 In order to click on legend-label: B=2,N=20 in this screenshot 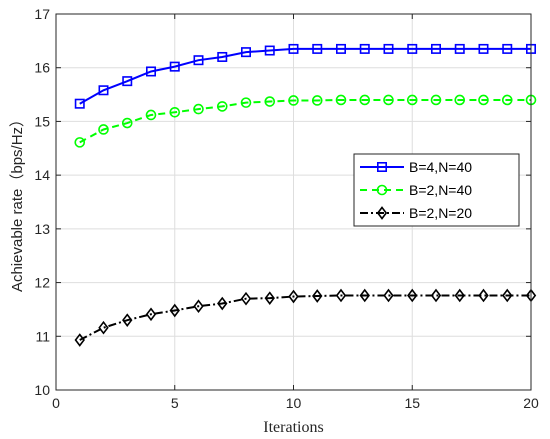, I will do `click(440, 213)`.